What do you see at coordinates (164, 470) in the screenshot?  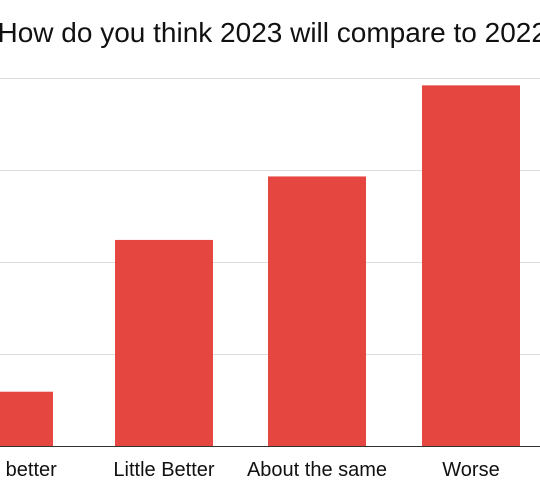 I see `category-label: Little Better` at bounding box center [164, 470].